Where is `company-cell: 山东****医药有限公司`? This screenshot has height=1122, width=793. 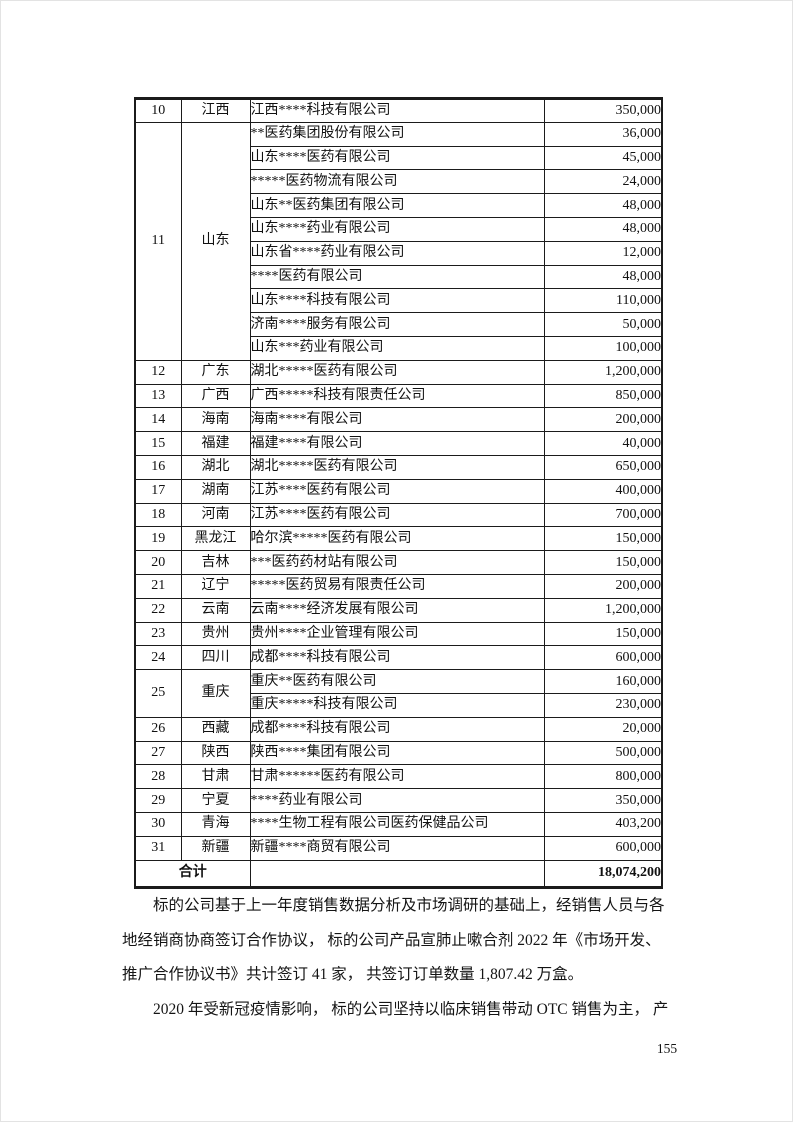 company-cell: 山东****医药有限公司 is located at coordinates (397, 158).